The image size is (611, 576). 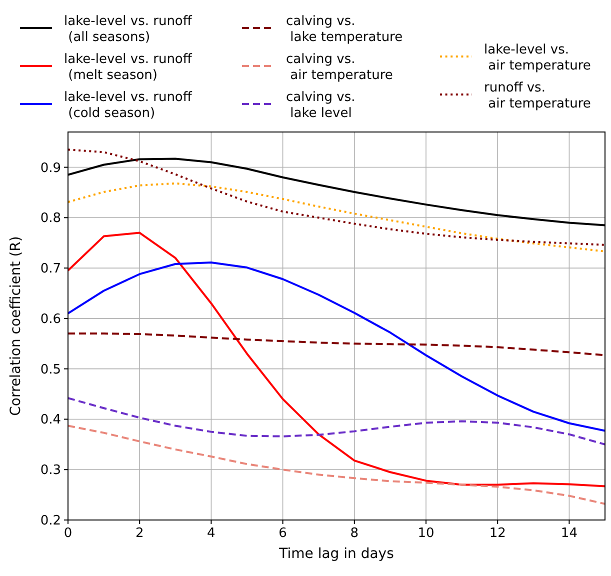 I want to click on x-tick-label: 4, so click(x=211, y=533).